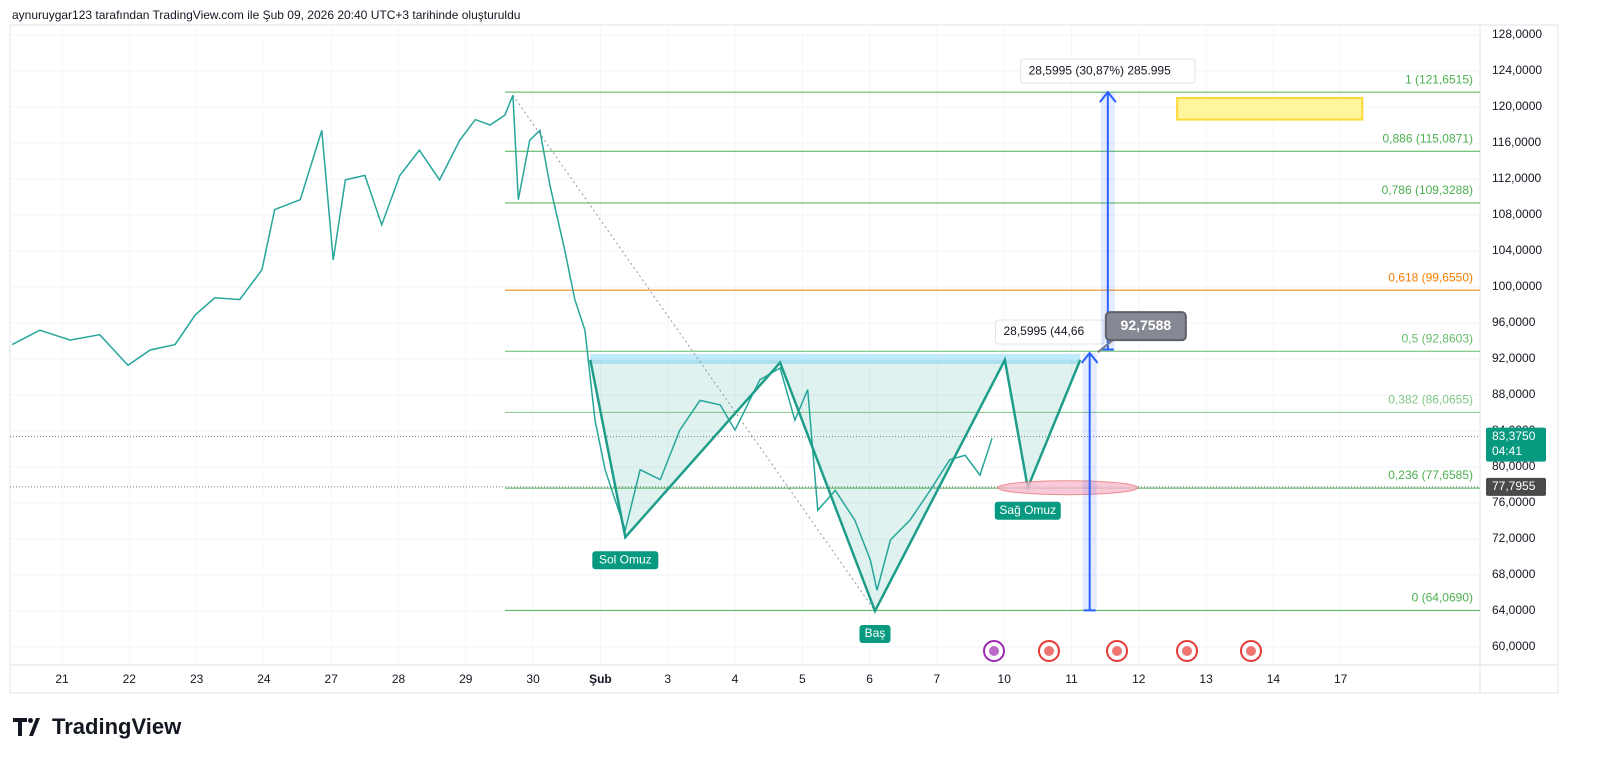 The image size is (1600, 776). What do you see at coordinates (1517, 214) in the screenshot?
I see `y-tick-label: 108,0000` at bounding box center [1517, 214].